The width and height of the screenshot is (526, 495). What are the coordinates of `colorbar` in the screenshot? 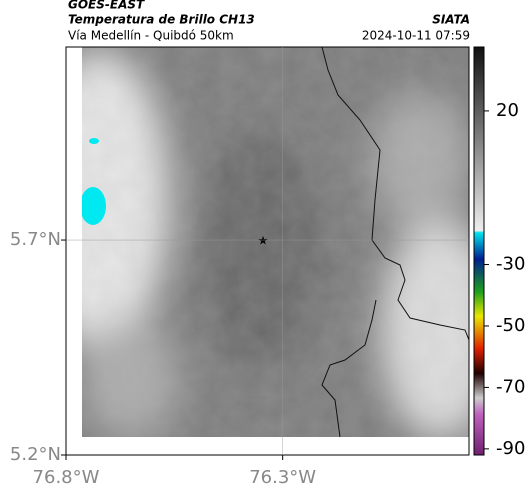 It's located at (479, 251).